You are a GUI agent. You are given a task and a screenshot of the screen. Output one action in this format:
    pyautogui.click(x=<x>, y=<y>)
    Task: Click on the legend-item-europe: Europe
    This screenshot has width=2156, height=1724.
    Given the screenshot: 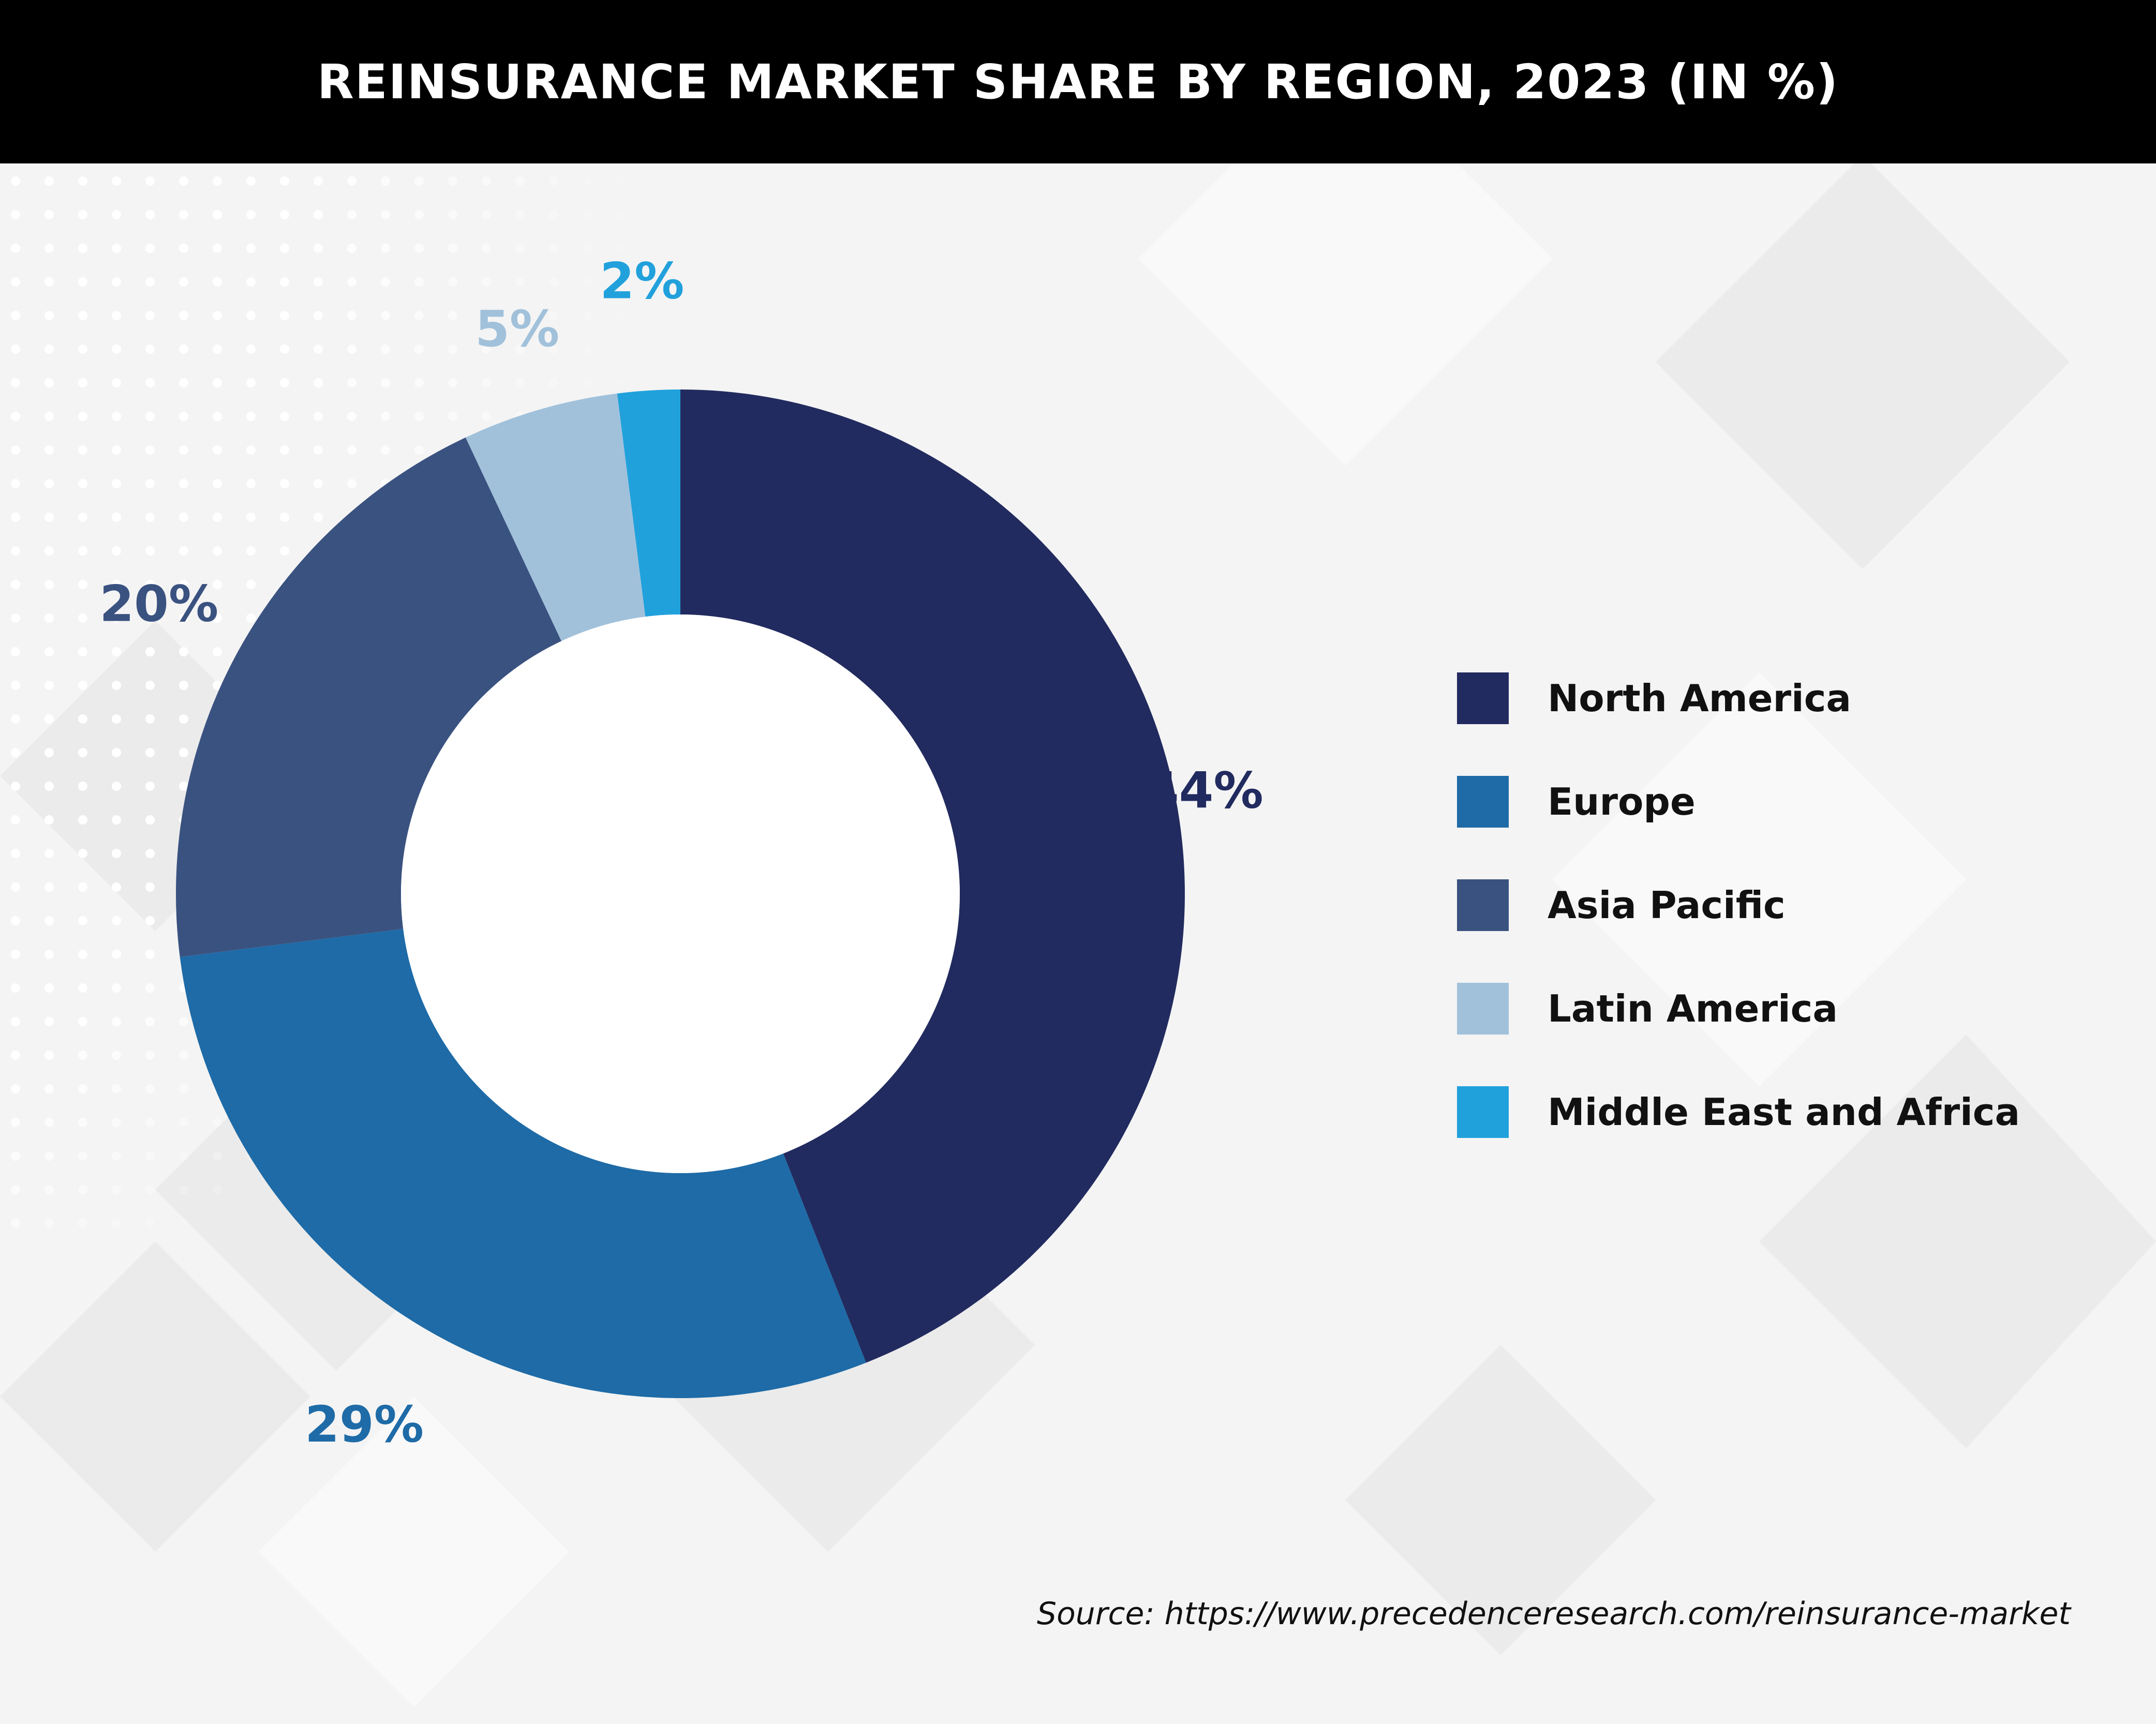 What is the action you would take?
    pyautogui.click(x=1738, y=802)
    